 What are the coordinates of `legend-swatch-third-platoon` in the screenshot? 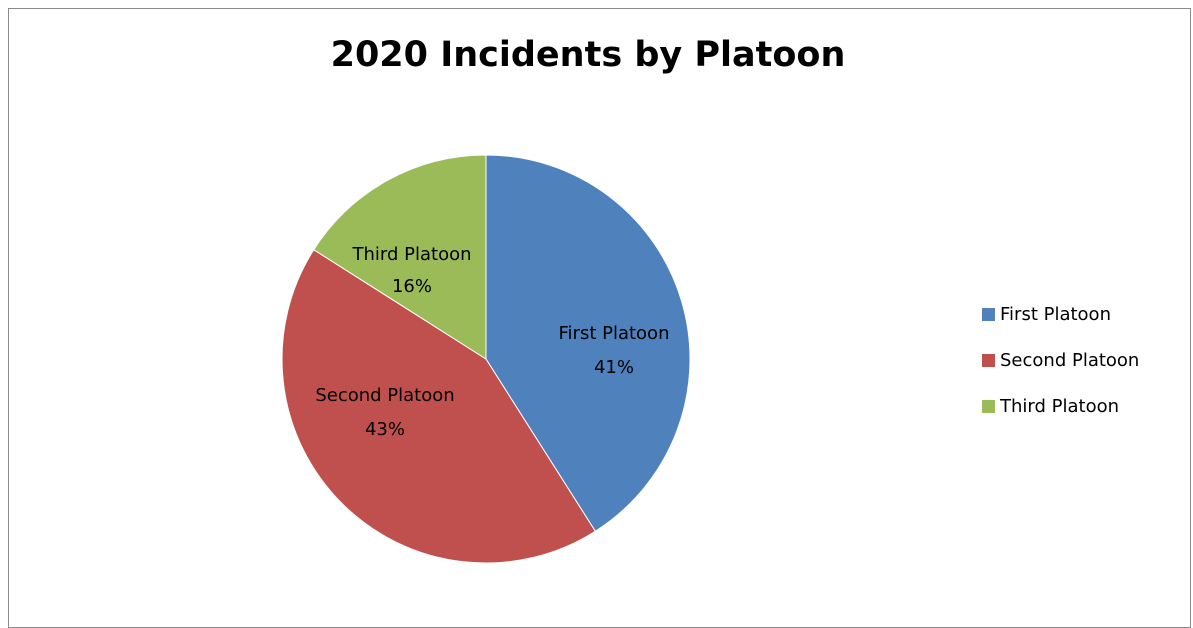 It's located at (988, 406).